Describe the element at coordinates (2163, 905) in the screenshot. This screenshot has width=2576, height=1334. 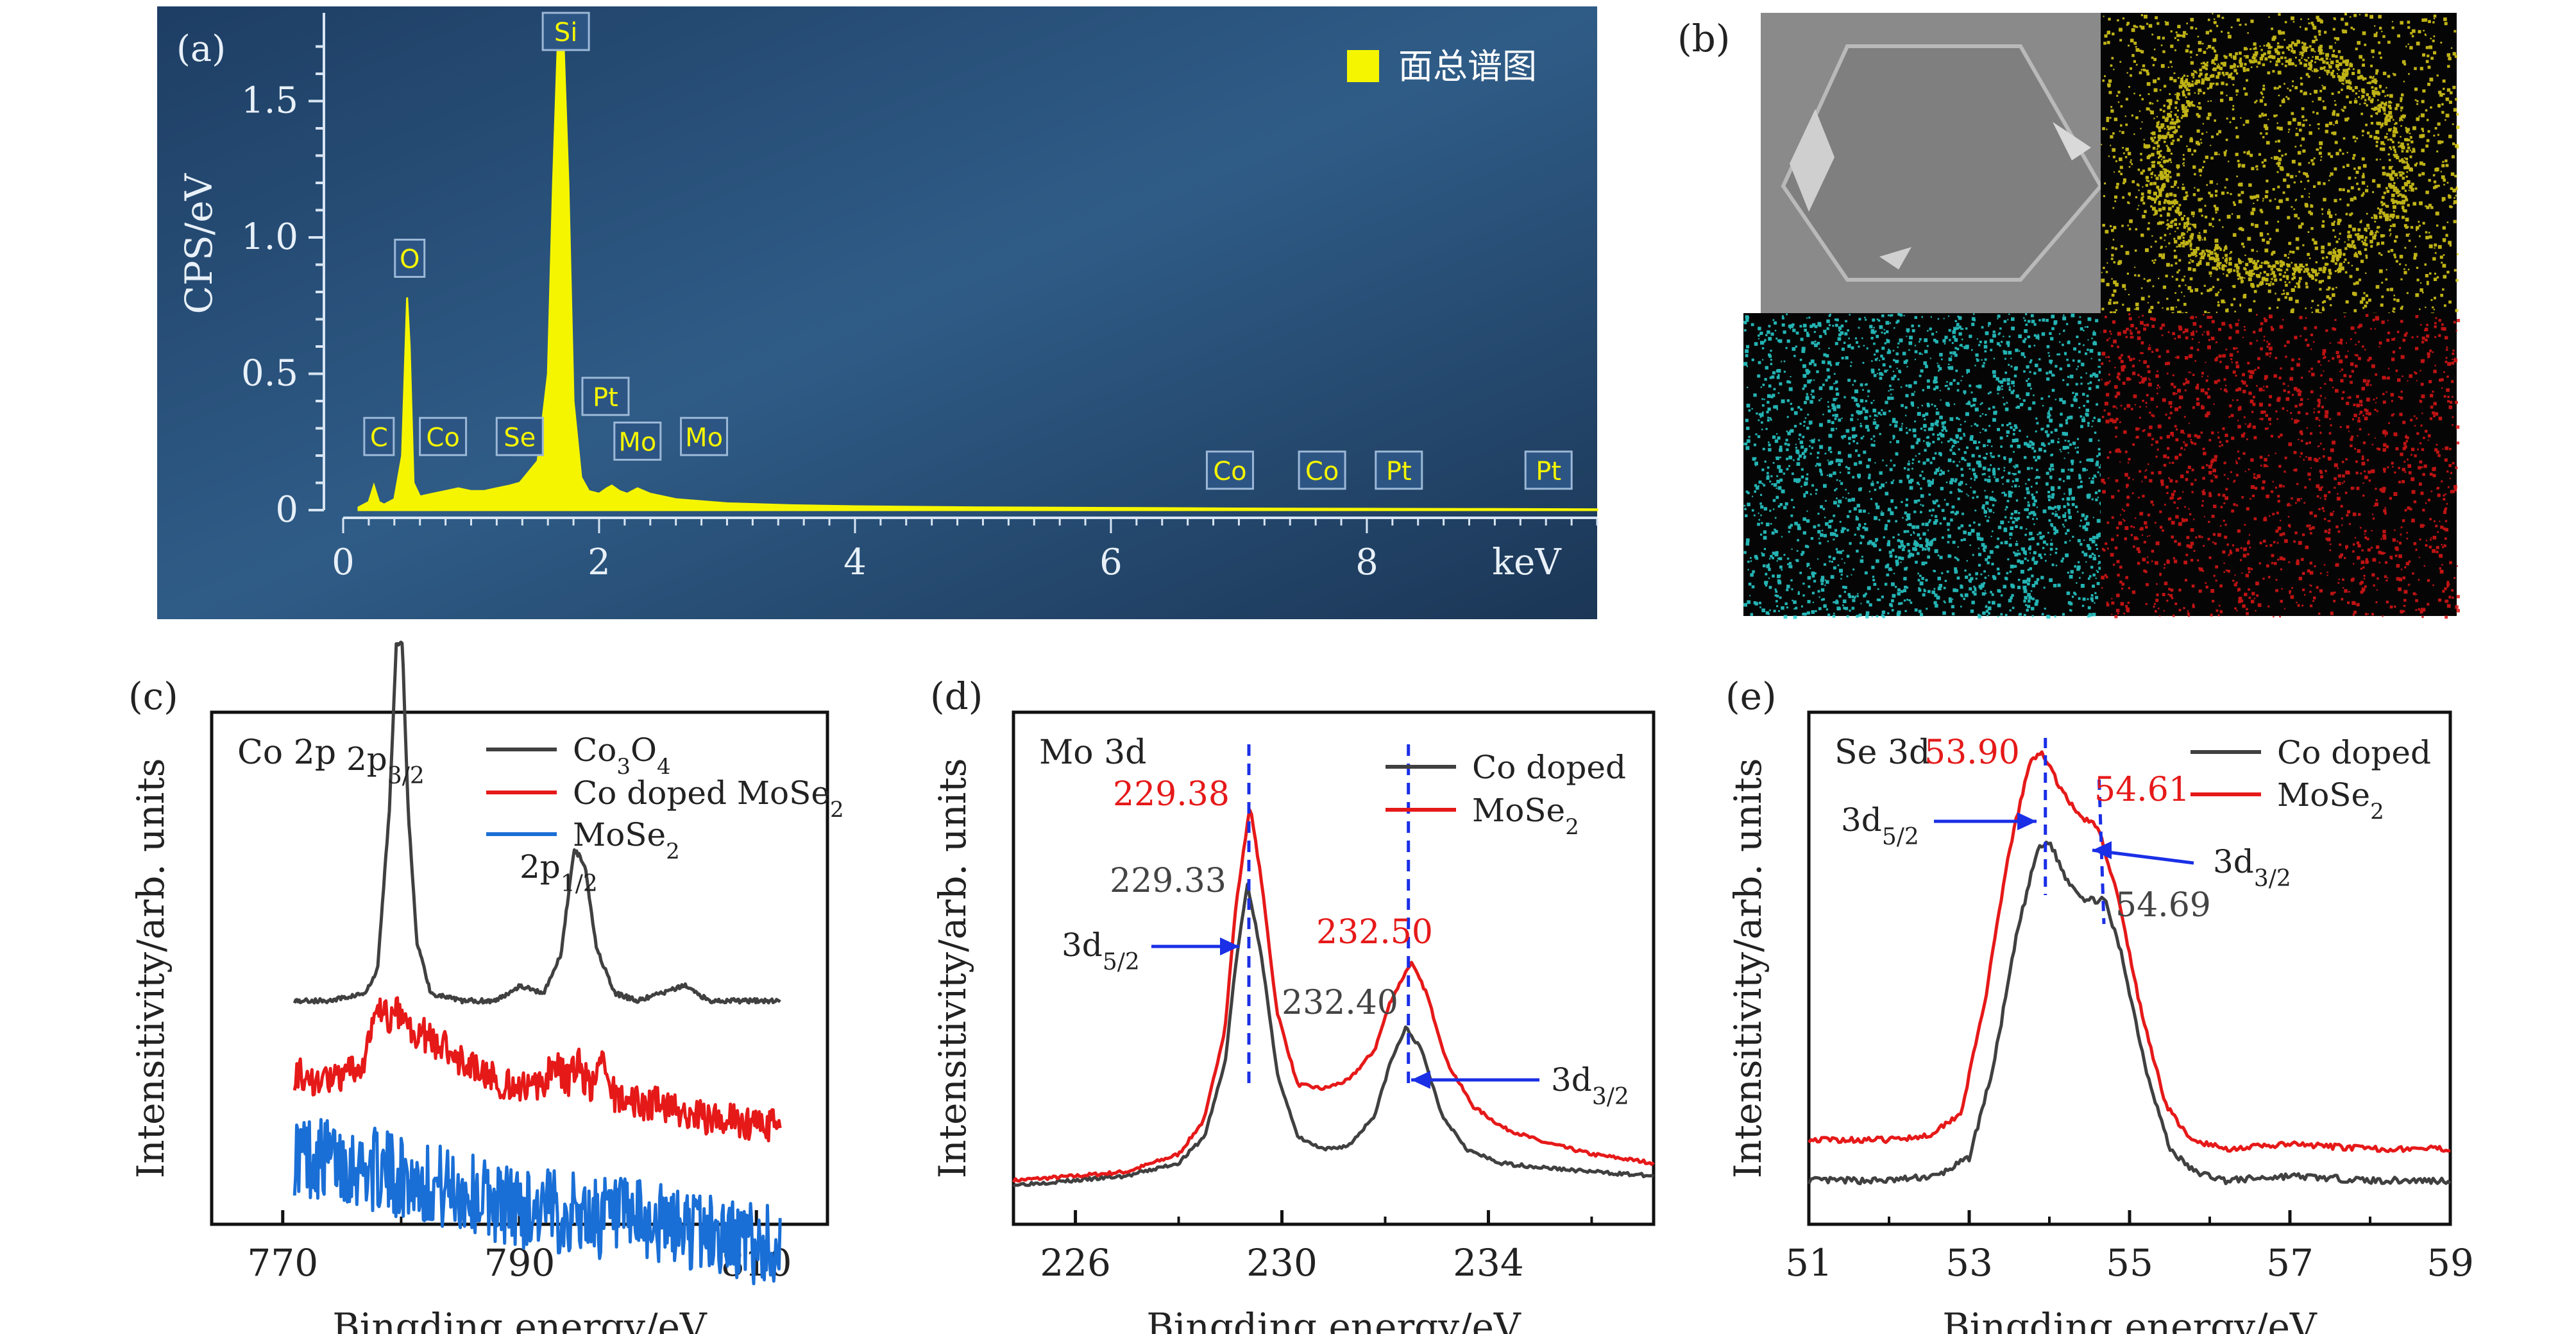
I see `peak-value-black: 54.69` at that location.